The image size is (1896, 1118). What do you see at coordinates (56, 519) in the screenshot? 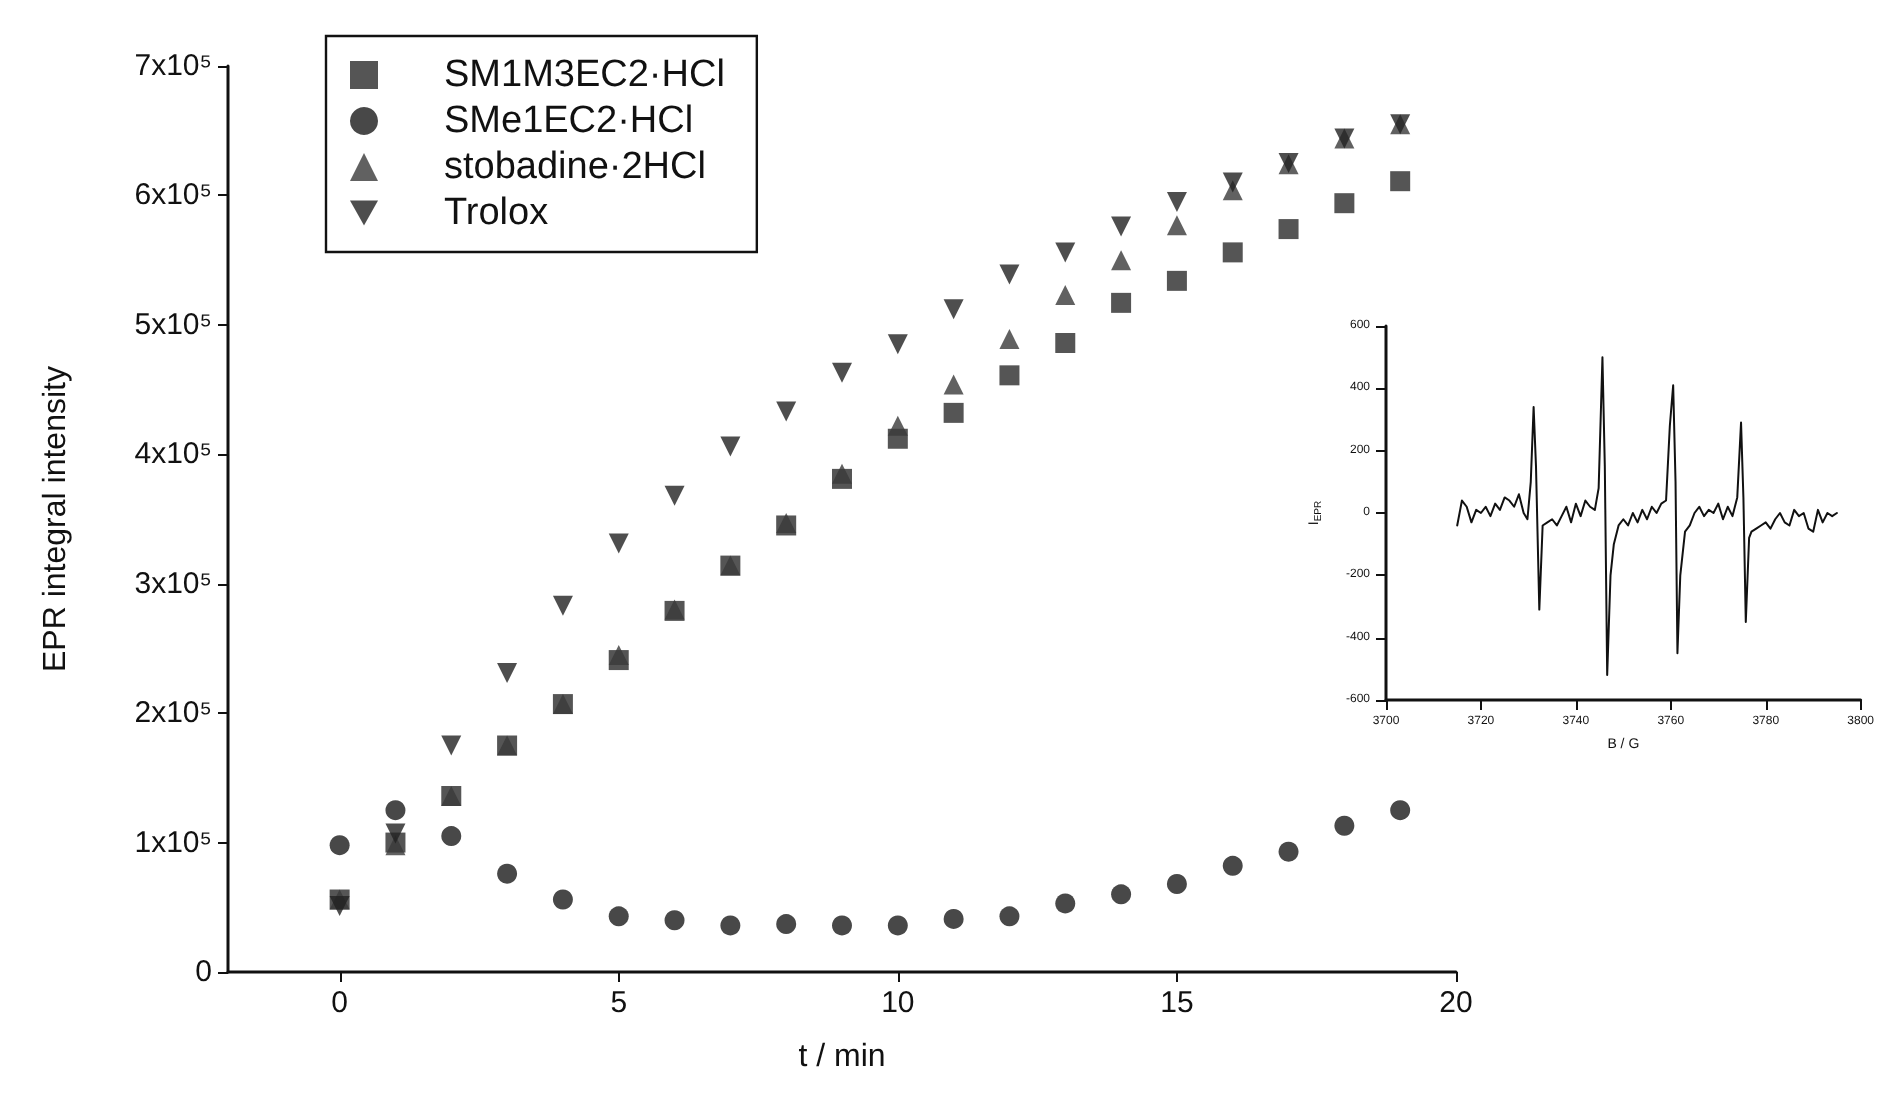
I see `y-axis-title: EPR integral intensity` at bounding box center [56, 519].